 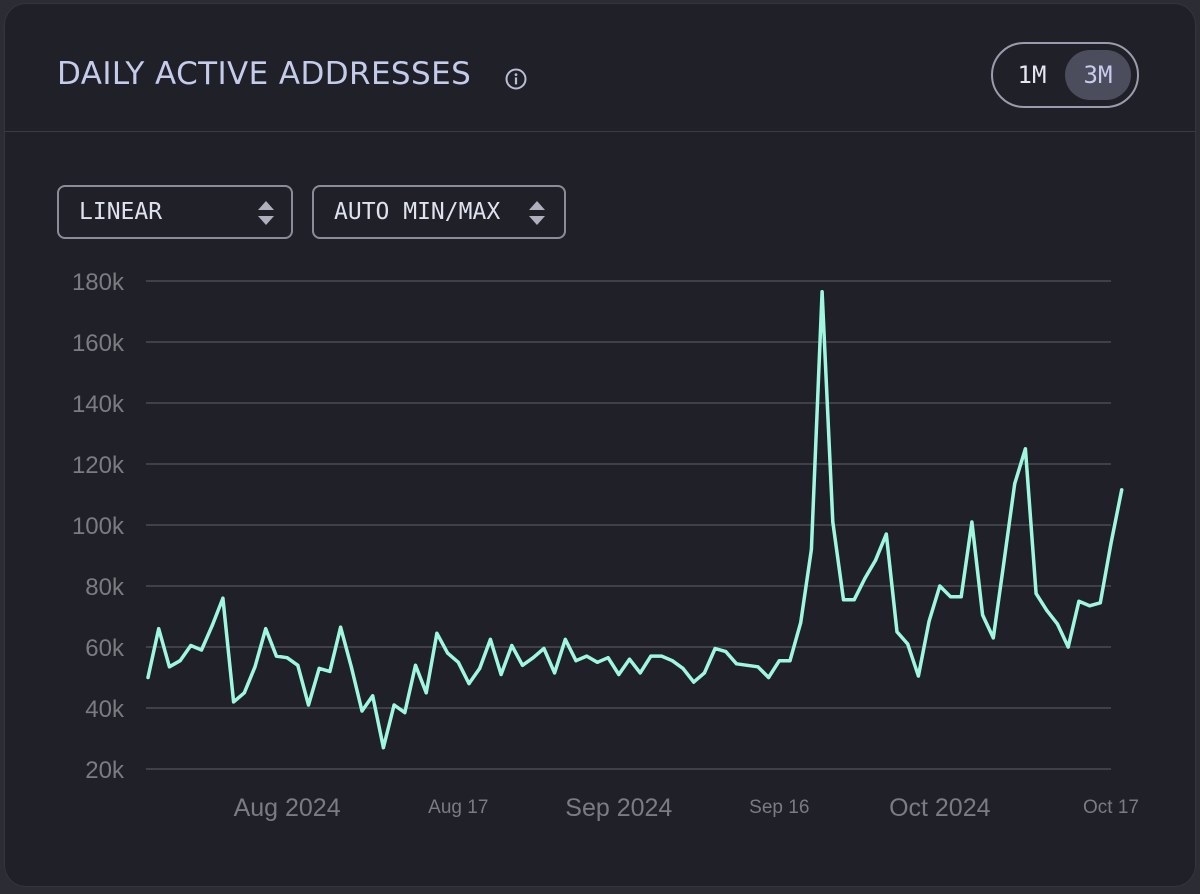 I want to click on y-tick-label: 60k, so click(x=105, y=648).